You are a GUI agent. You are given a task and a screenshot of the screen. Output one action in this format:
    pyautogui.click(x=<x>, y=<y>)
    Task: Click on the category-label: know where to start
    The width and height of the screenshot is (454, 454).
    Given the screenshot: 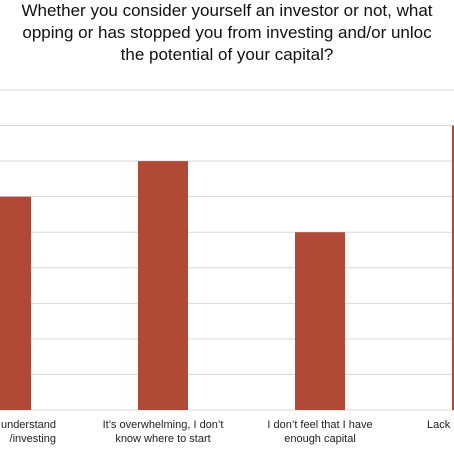 What is the action you would take?
    pyautogui.click(x=162, y=439)
    